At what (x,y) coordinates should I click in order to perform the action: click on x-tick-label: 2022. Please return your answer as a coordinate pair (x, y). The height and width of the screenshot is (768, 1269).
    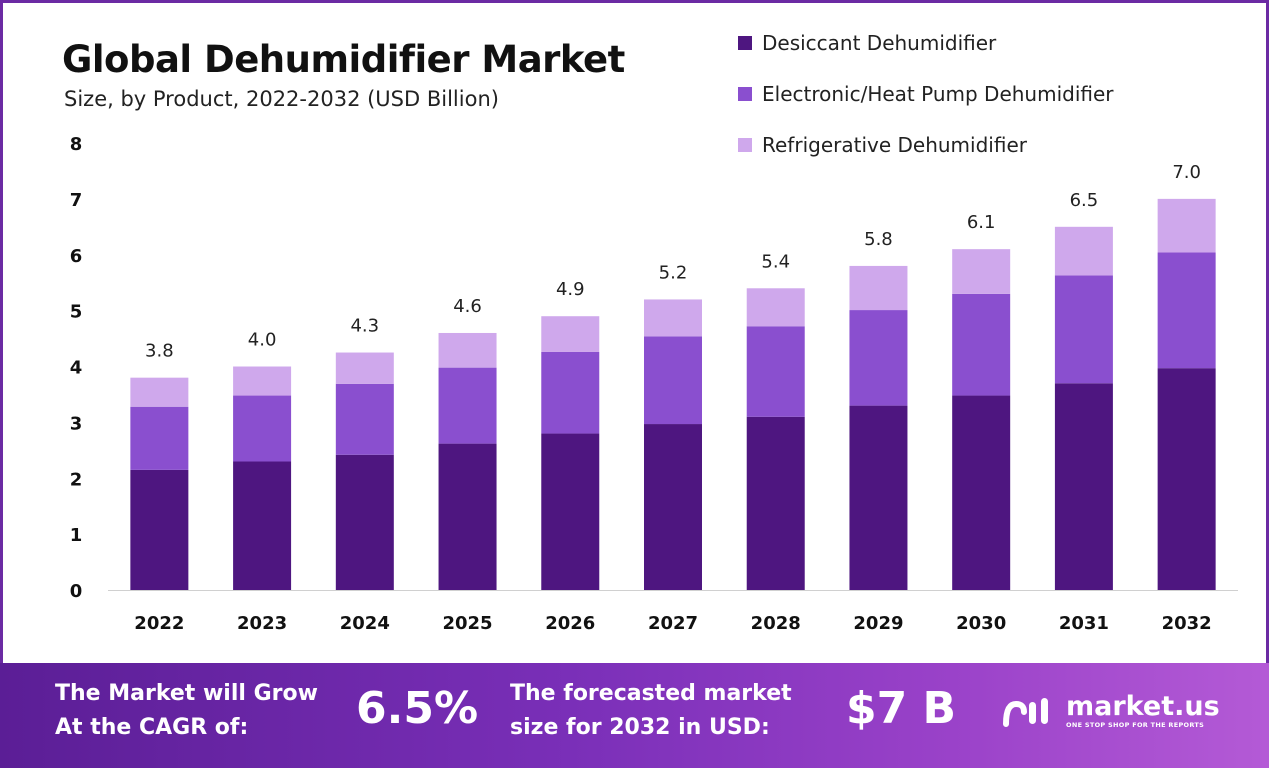
    Looking at the image, I should click on (159, 623).